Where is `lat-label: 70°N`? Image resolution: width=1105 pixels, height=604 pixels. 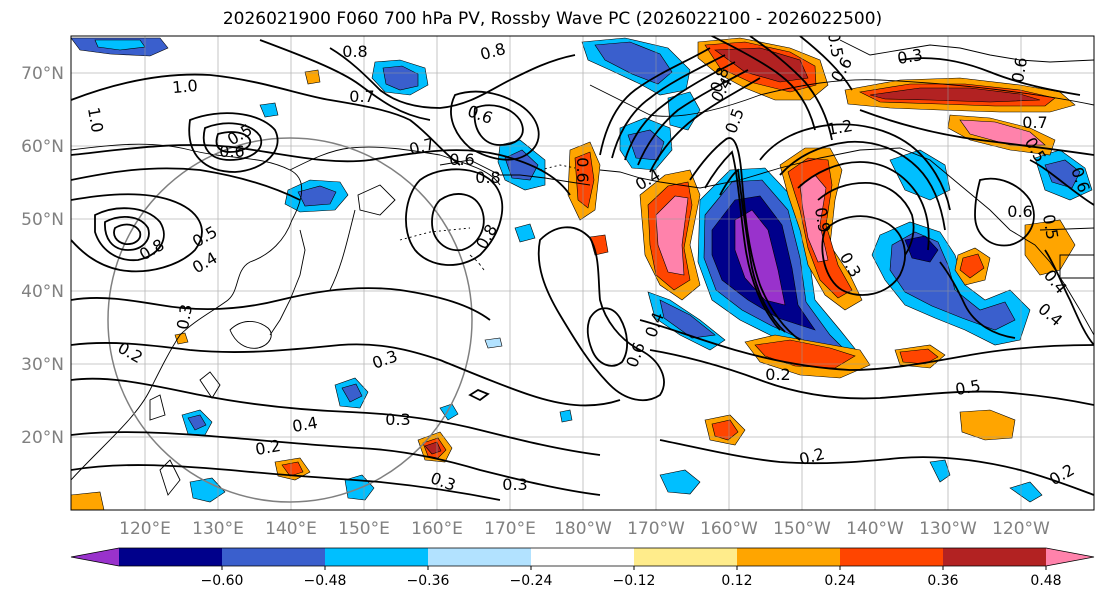 lat-label: 70°N is located at coordinates (42, 74).